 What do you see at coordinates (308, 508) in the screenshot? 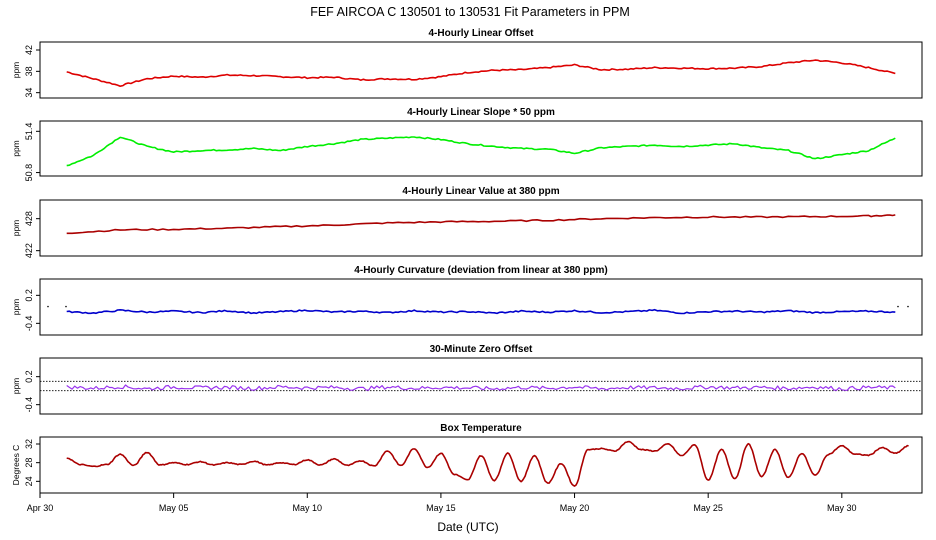
I see `x-tick-label: May 10` at bounding box center [308, 508].